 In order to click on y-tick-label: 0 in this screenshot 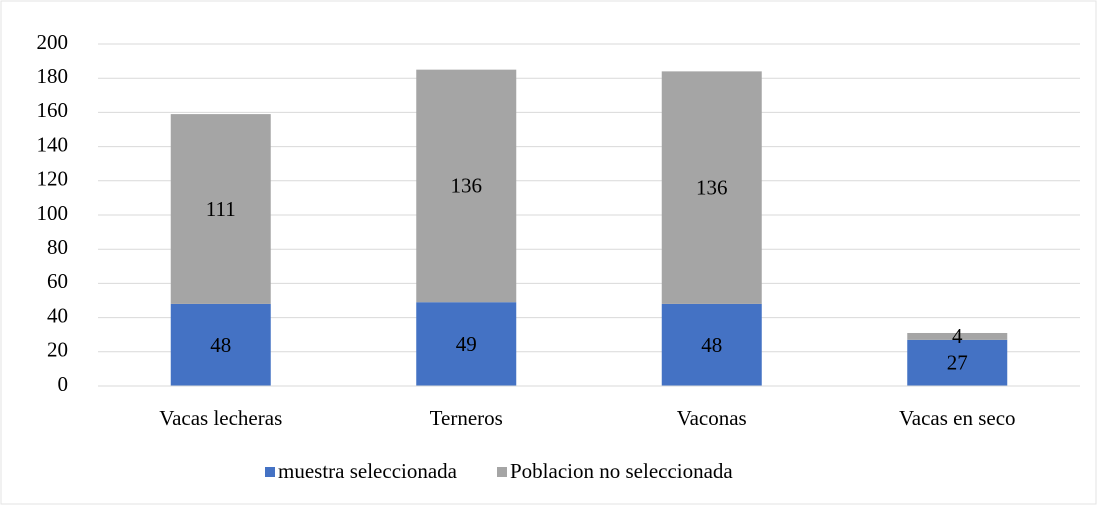, I will do `click(63, 384)`.